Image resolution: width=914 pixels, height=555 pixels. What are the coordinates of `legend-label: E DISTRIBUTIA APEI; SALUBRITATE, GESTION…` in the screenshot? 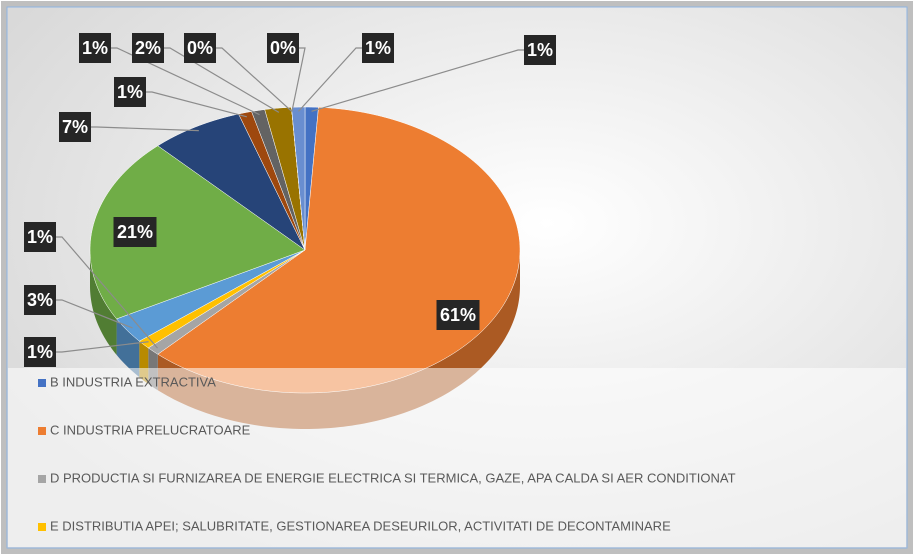 It's located at (360, 525).